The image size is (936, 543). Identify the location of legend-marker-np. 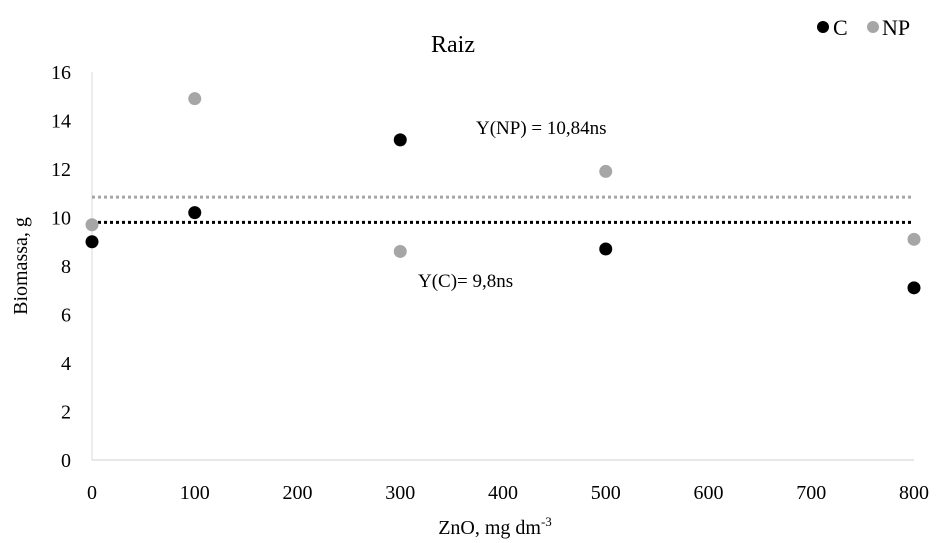
(873, 27).